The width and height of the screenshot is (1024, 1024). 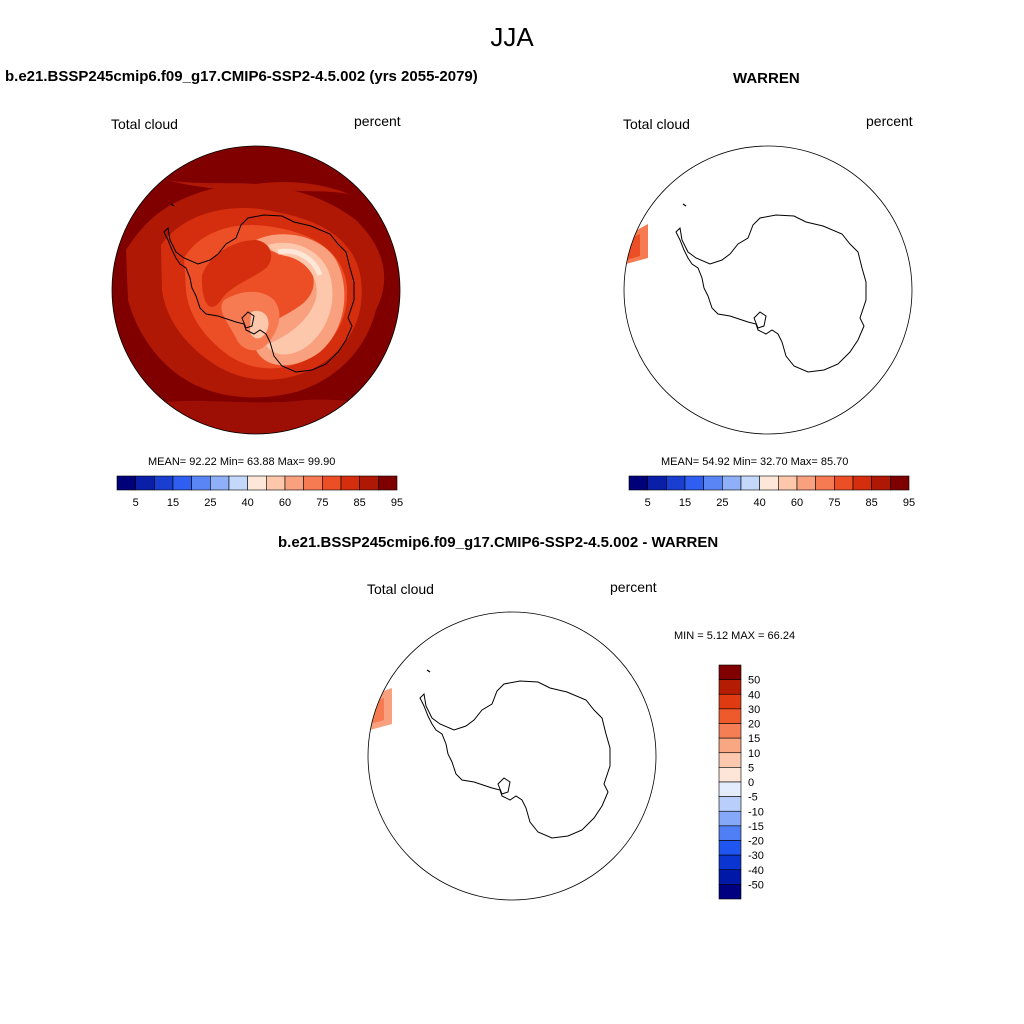 I want to click on panel-2-colorbar-tick-label: 40, so click(x=760, y=503).